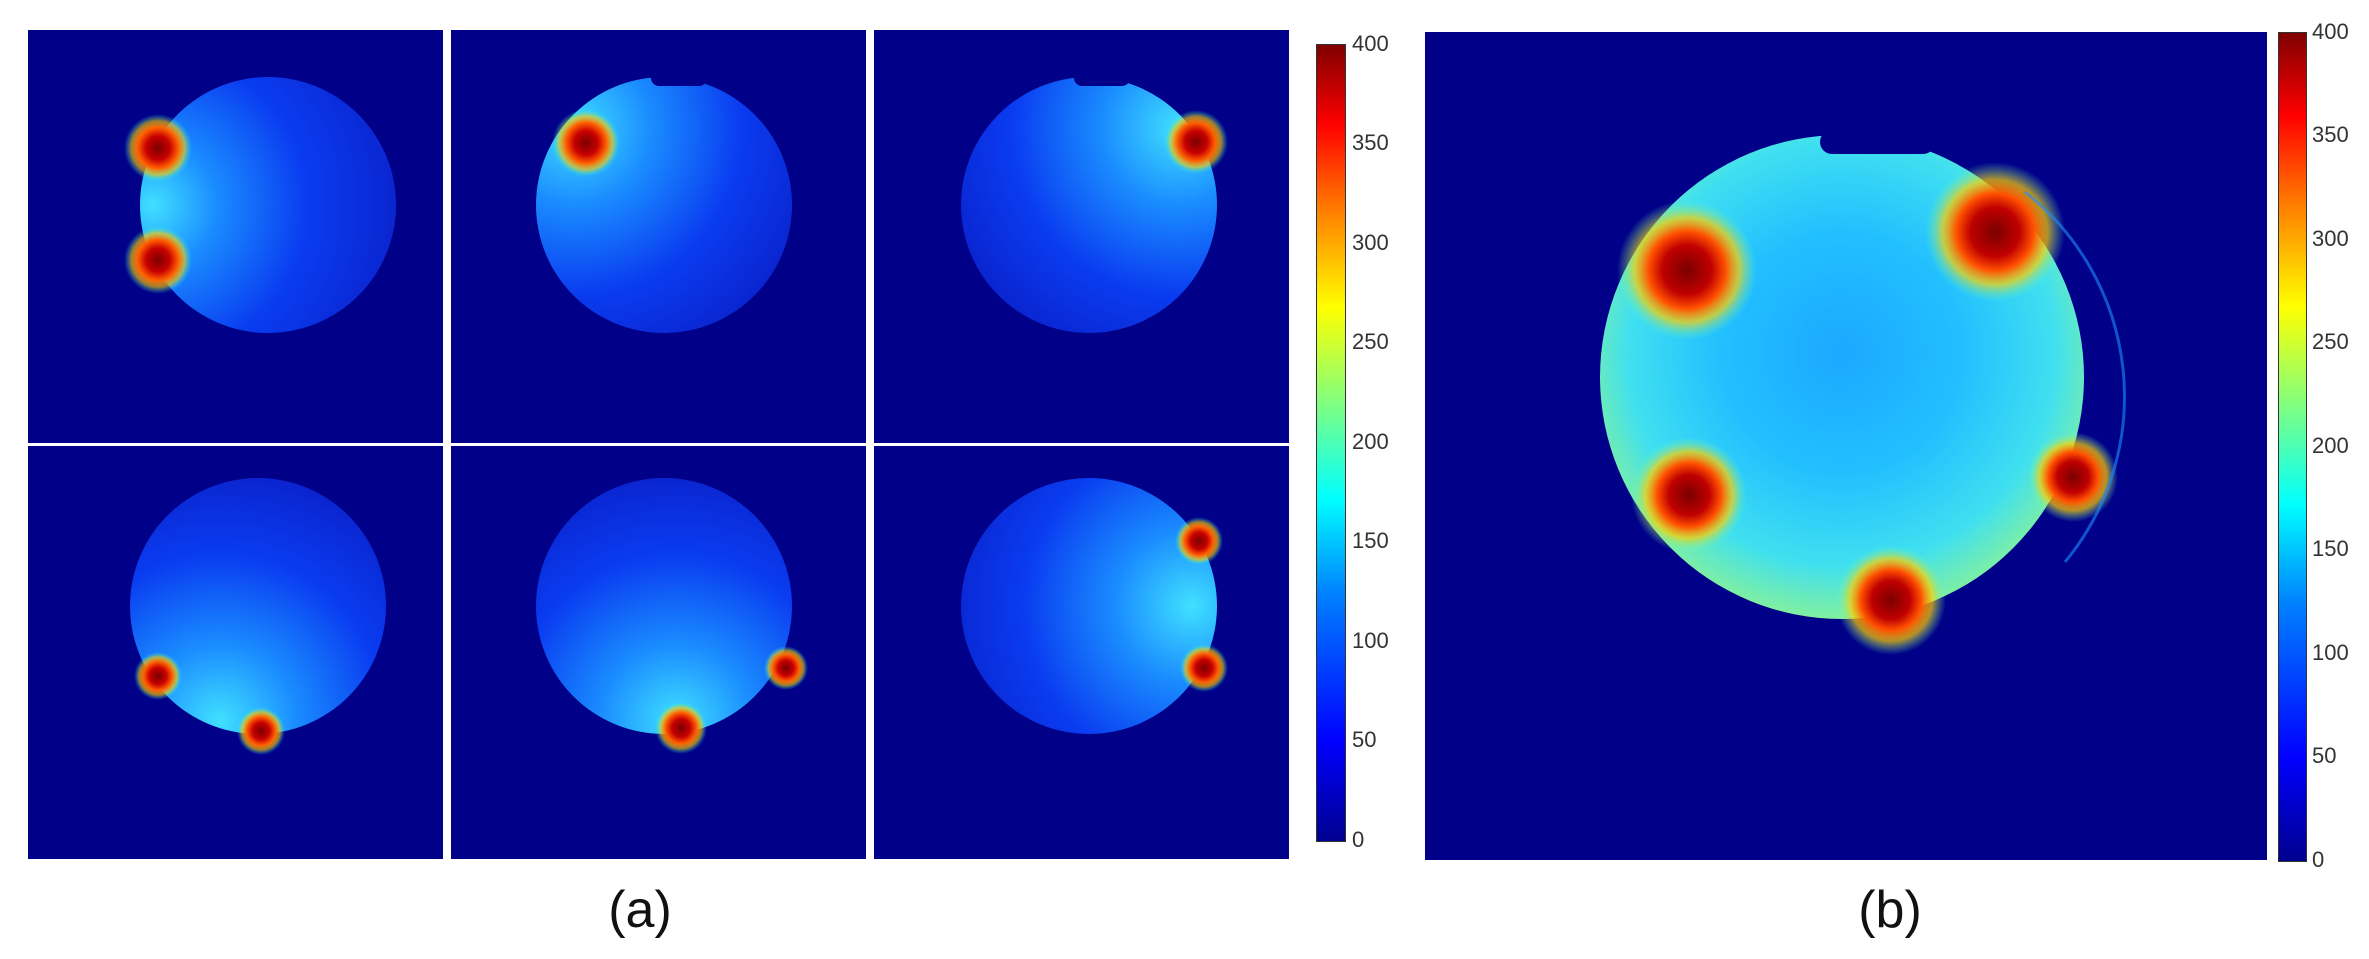  I want to click on colorbar-b, so click(2292, 447).